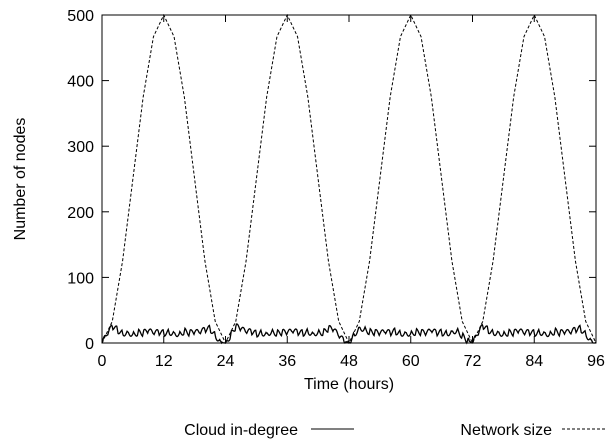 The image size is (613, 445). I want to click on x-tick-label: 84, so click(534, 361).